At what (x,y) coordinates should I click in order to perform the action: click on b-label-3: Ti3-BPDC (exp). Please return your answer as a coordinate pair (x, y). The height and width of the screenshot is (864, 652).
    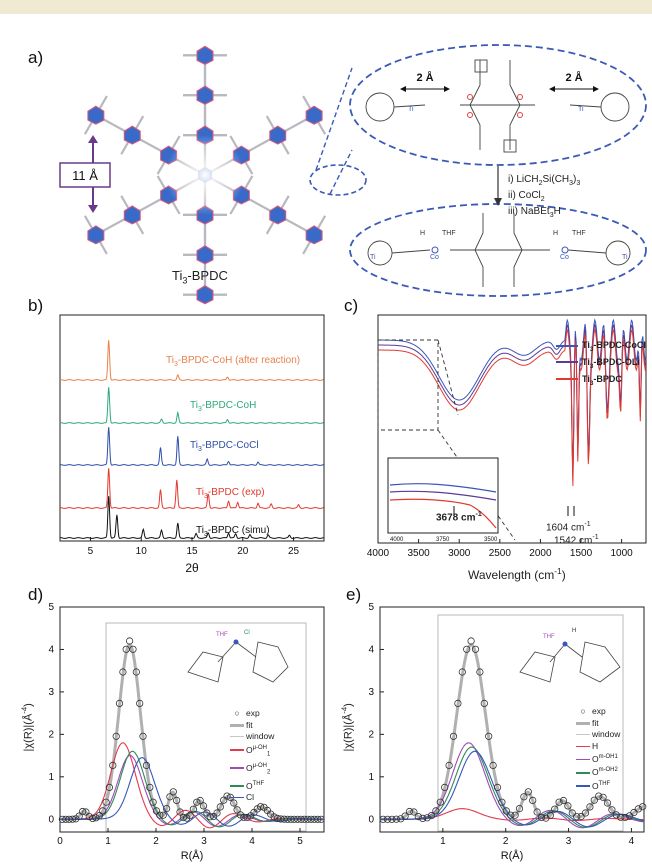
    Looking at the image, I should click on (230, 493).